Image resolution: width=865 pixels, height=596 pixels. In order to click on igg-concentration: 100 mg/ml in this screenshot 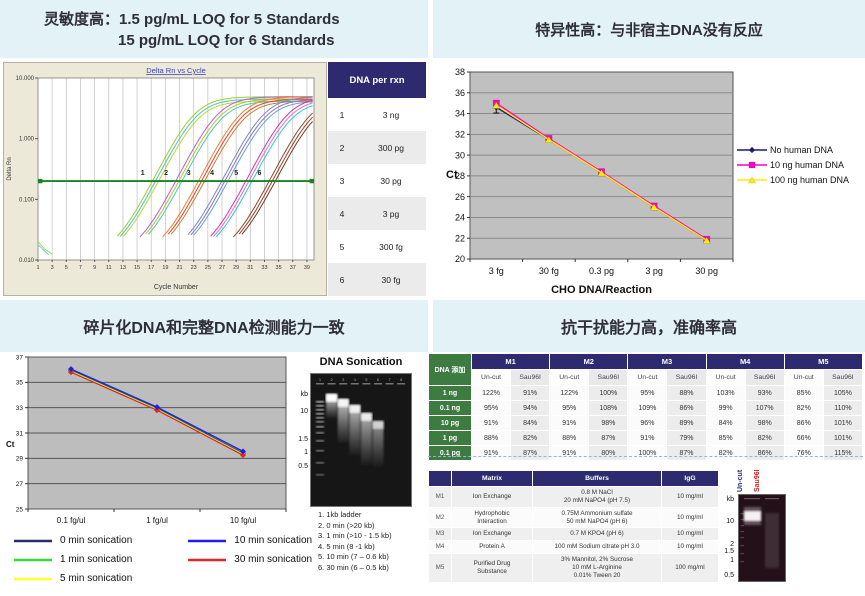, I will do `click(690, 568)`.